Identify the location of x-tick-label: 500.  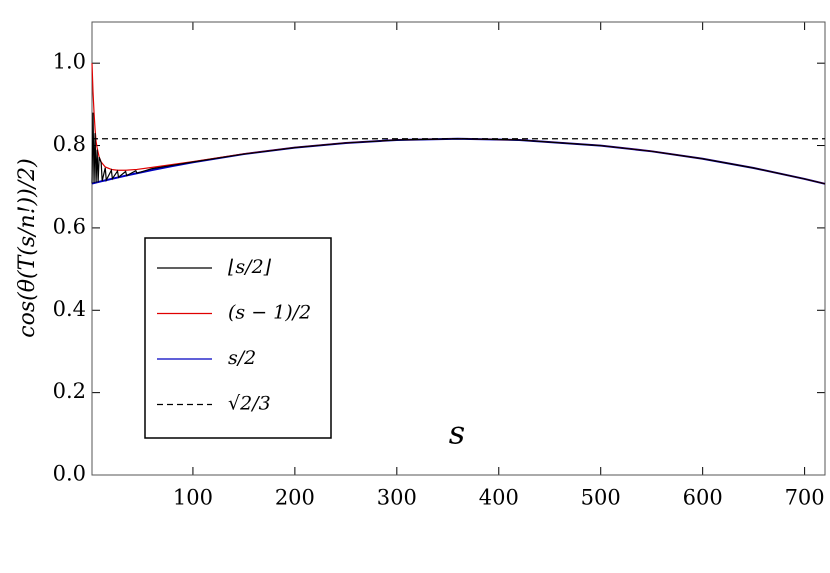
(601, 498).